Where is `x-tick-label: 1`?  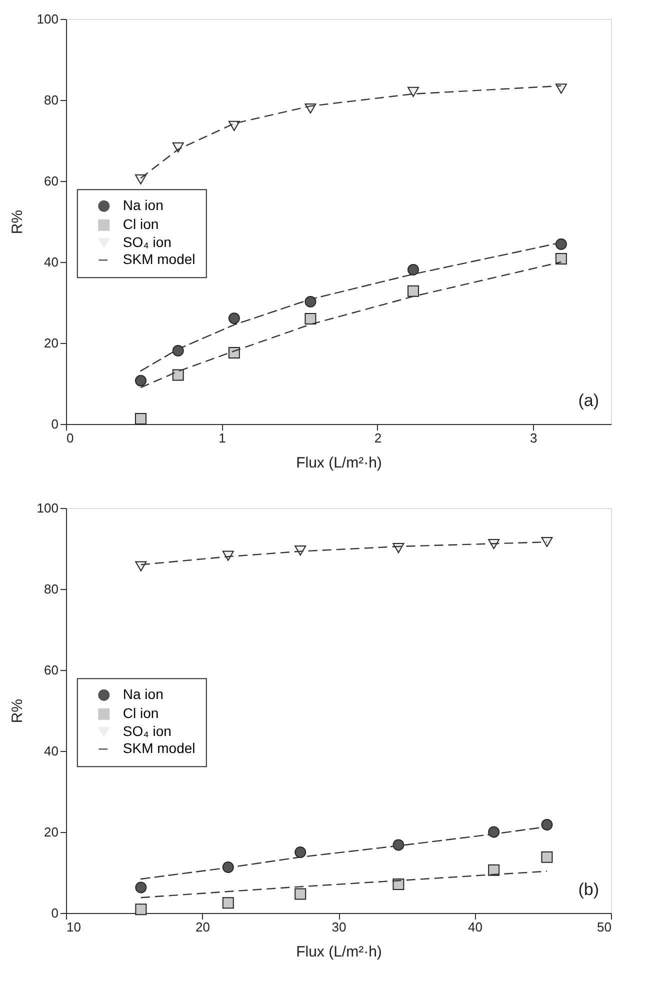
x-tick-label: 1 is located at coordinates (222, 438).